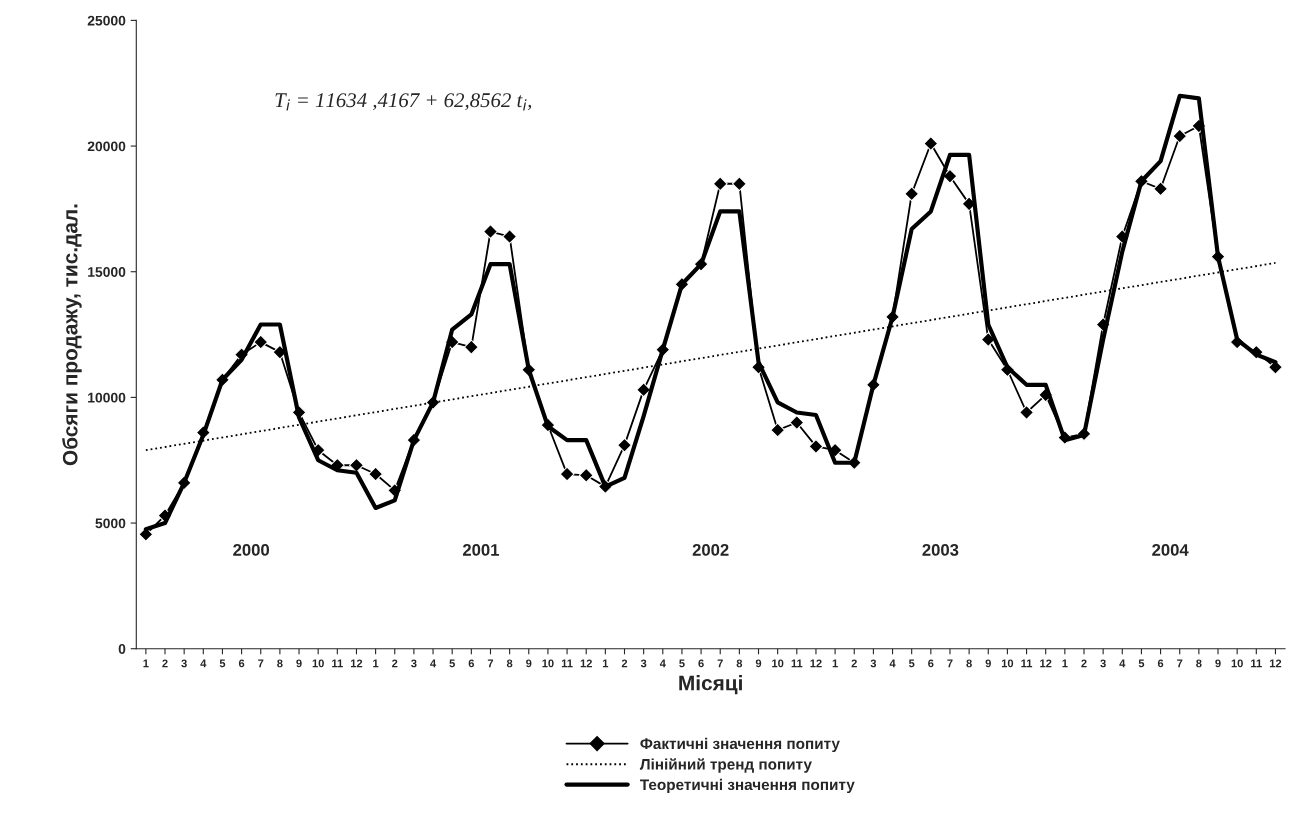 This screenshot has width=1298, height=816. I want to click on annotation: T$_{i}$ = 11634 ,4167 + 62,8562 t$_{i}$,, so click(403, 102).